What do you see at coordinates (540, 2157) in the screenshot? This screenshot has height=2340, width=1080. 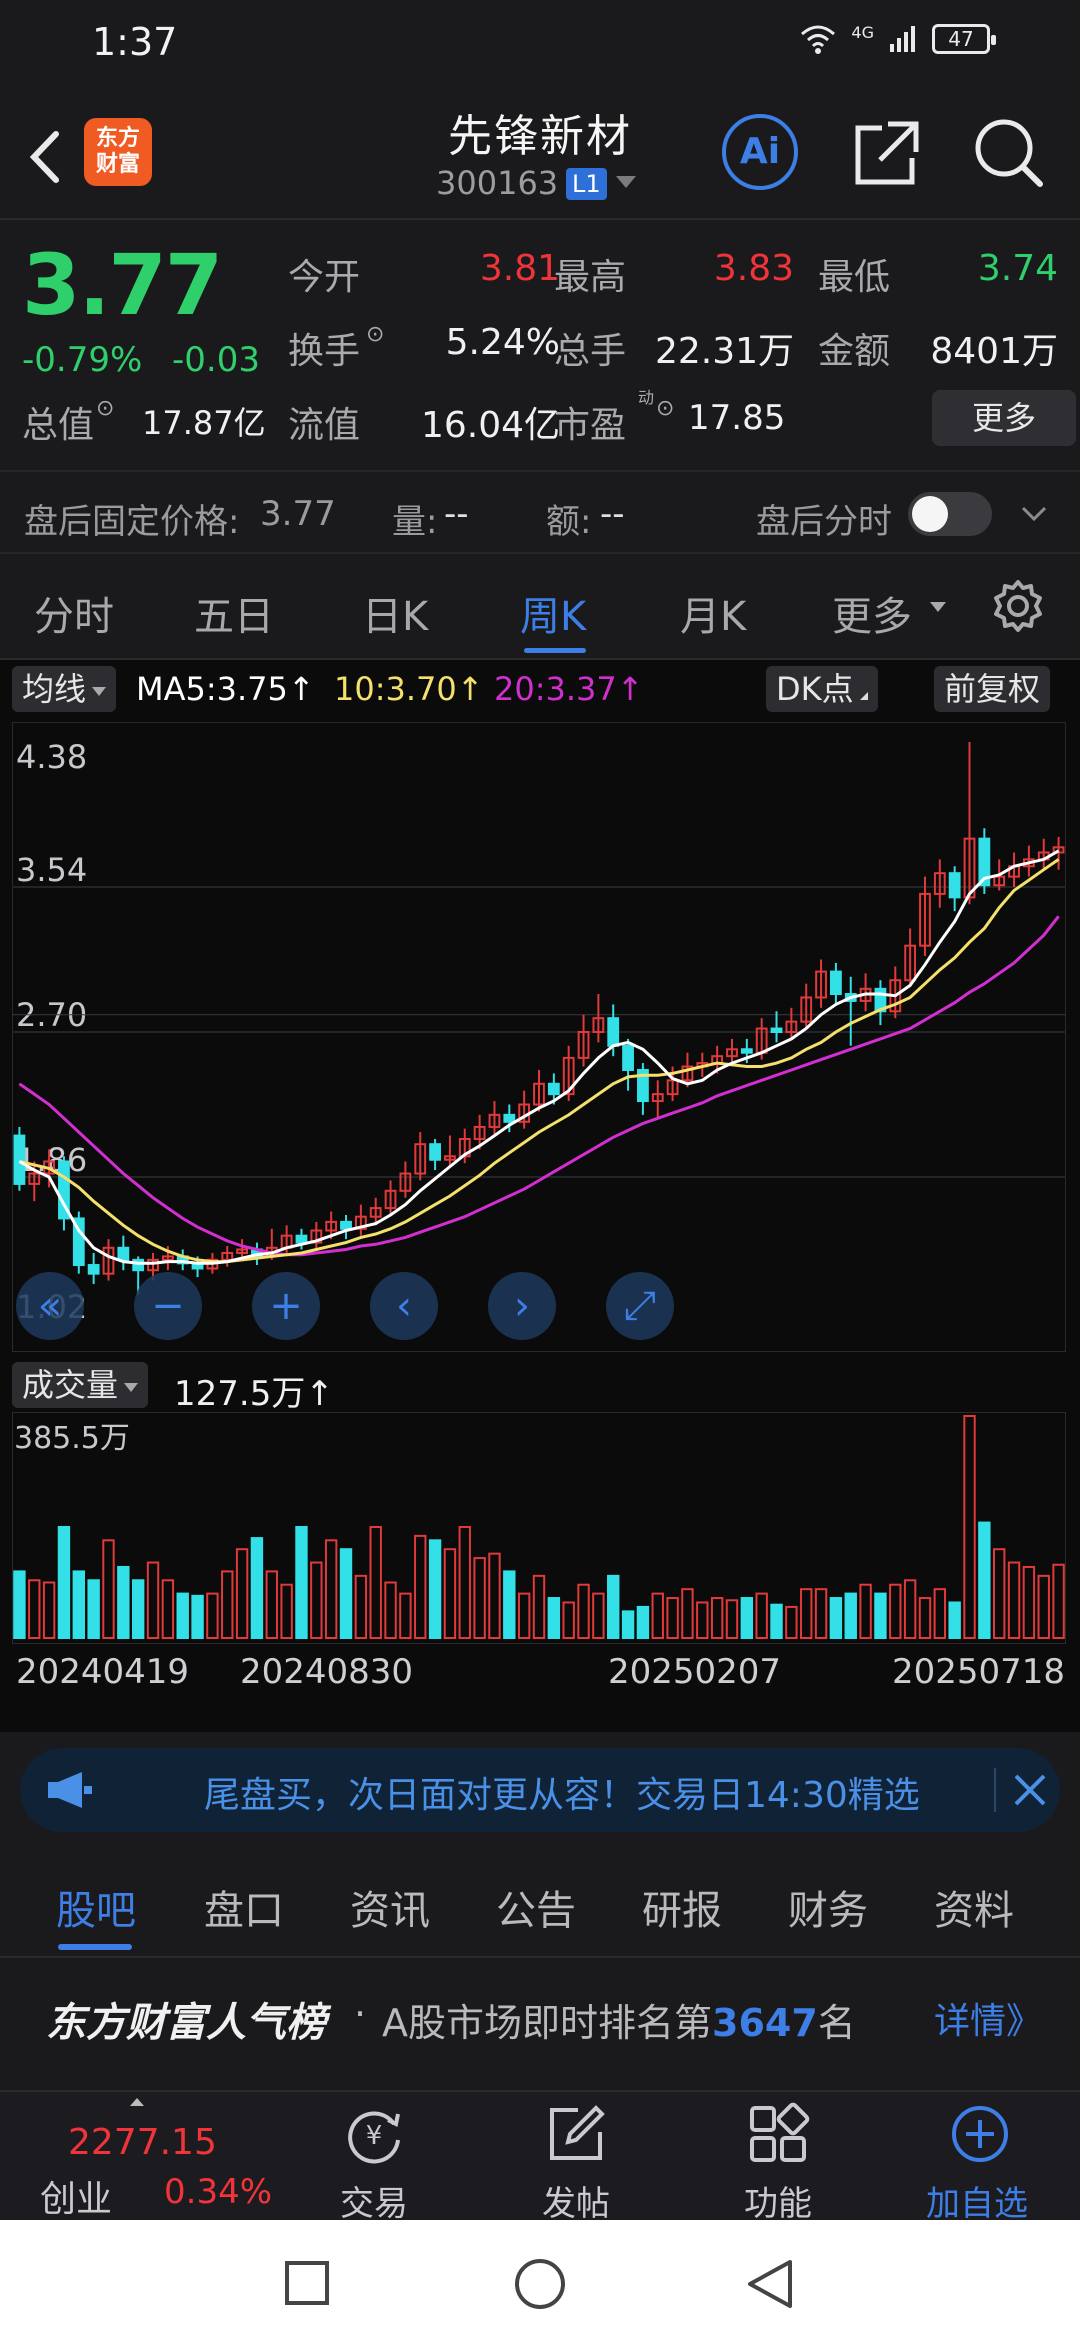 I see `bottom-nav: 2277.15 创业 0.34% ¥ 交易 发帖 功能 加自选` at bounding box center [540, 2157].